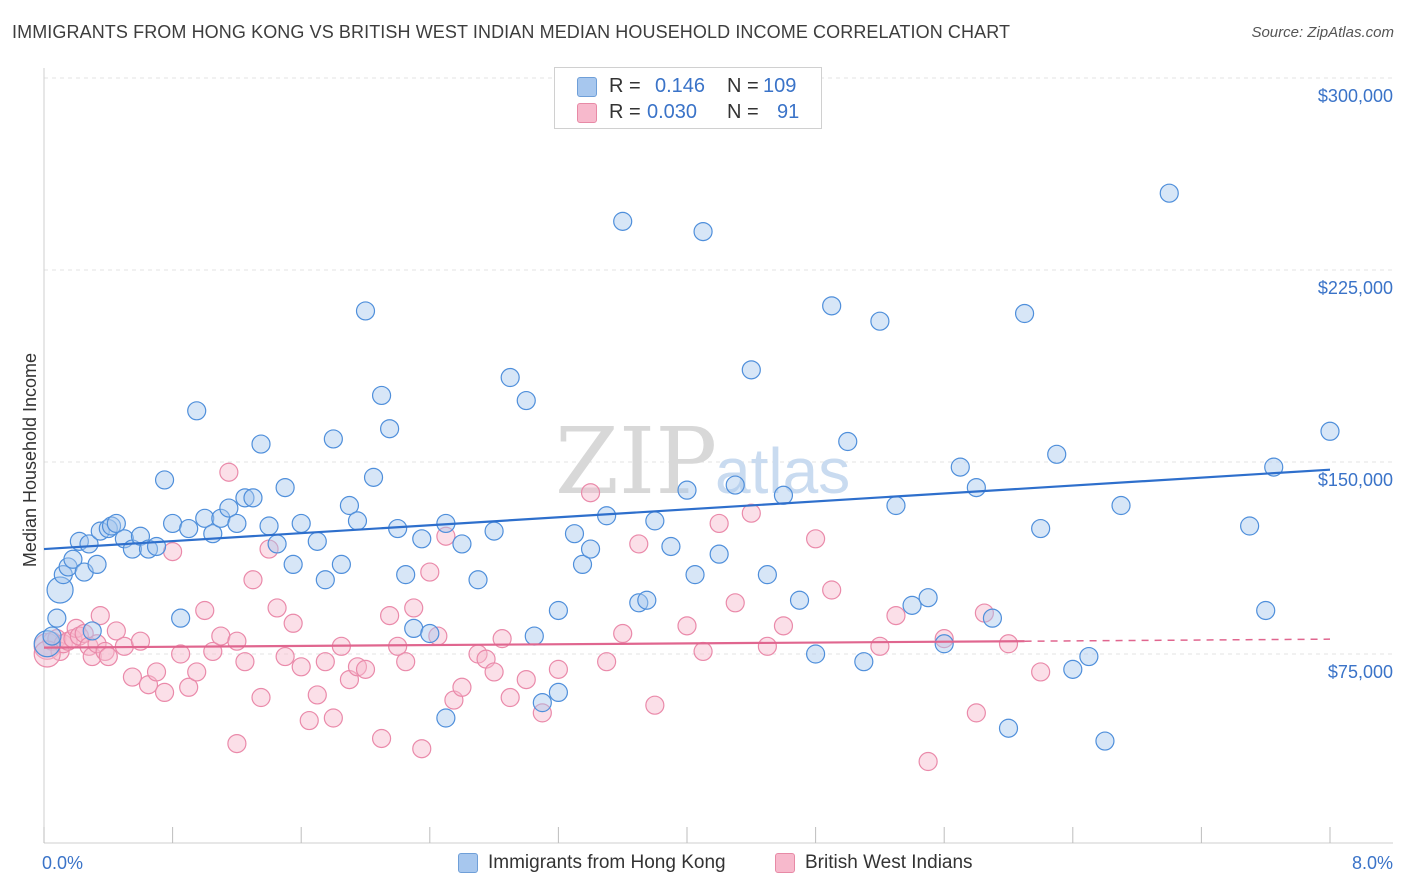  What do you see at coordinates (1372, 863) in the screenshot?
I see `x-tick-label: 8.0%` at bounding box center [1372, 863].